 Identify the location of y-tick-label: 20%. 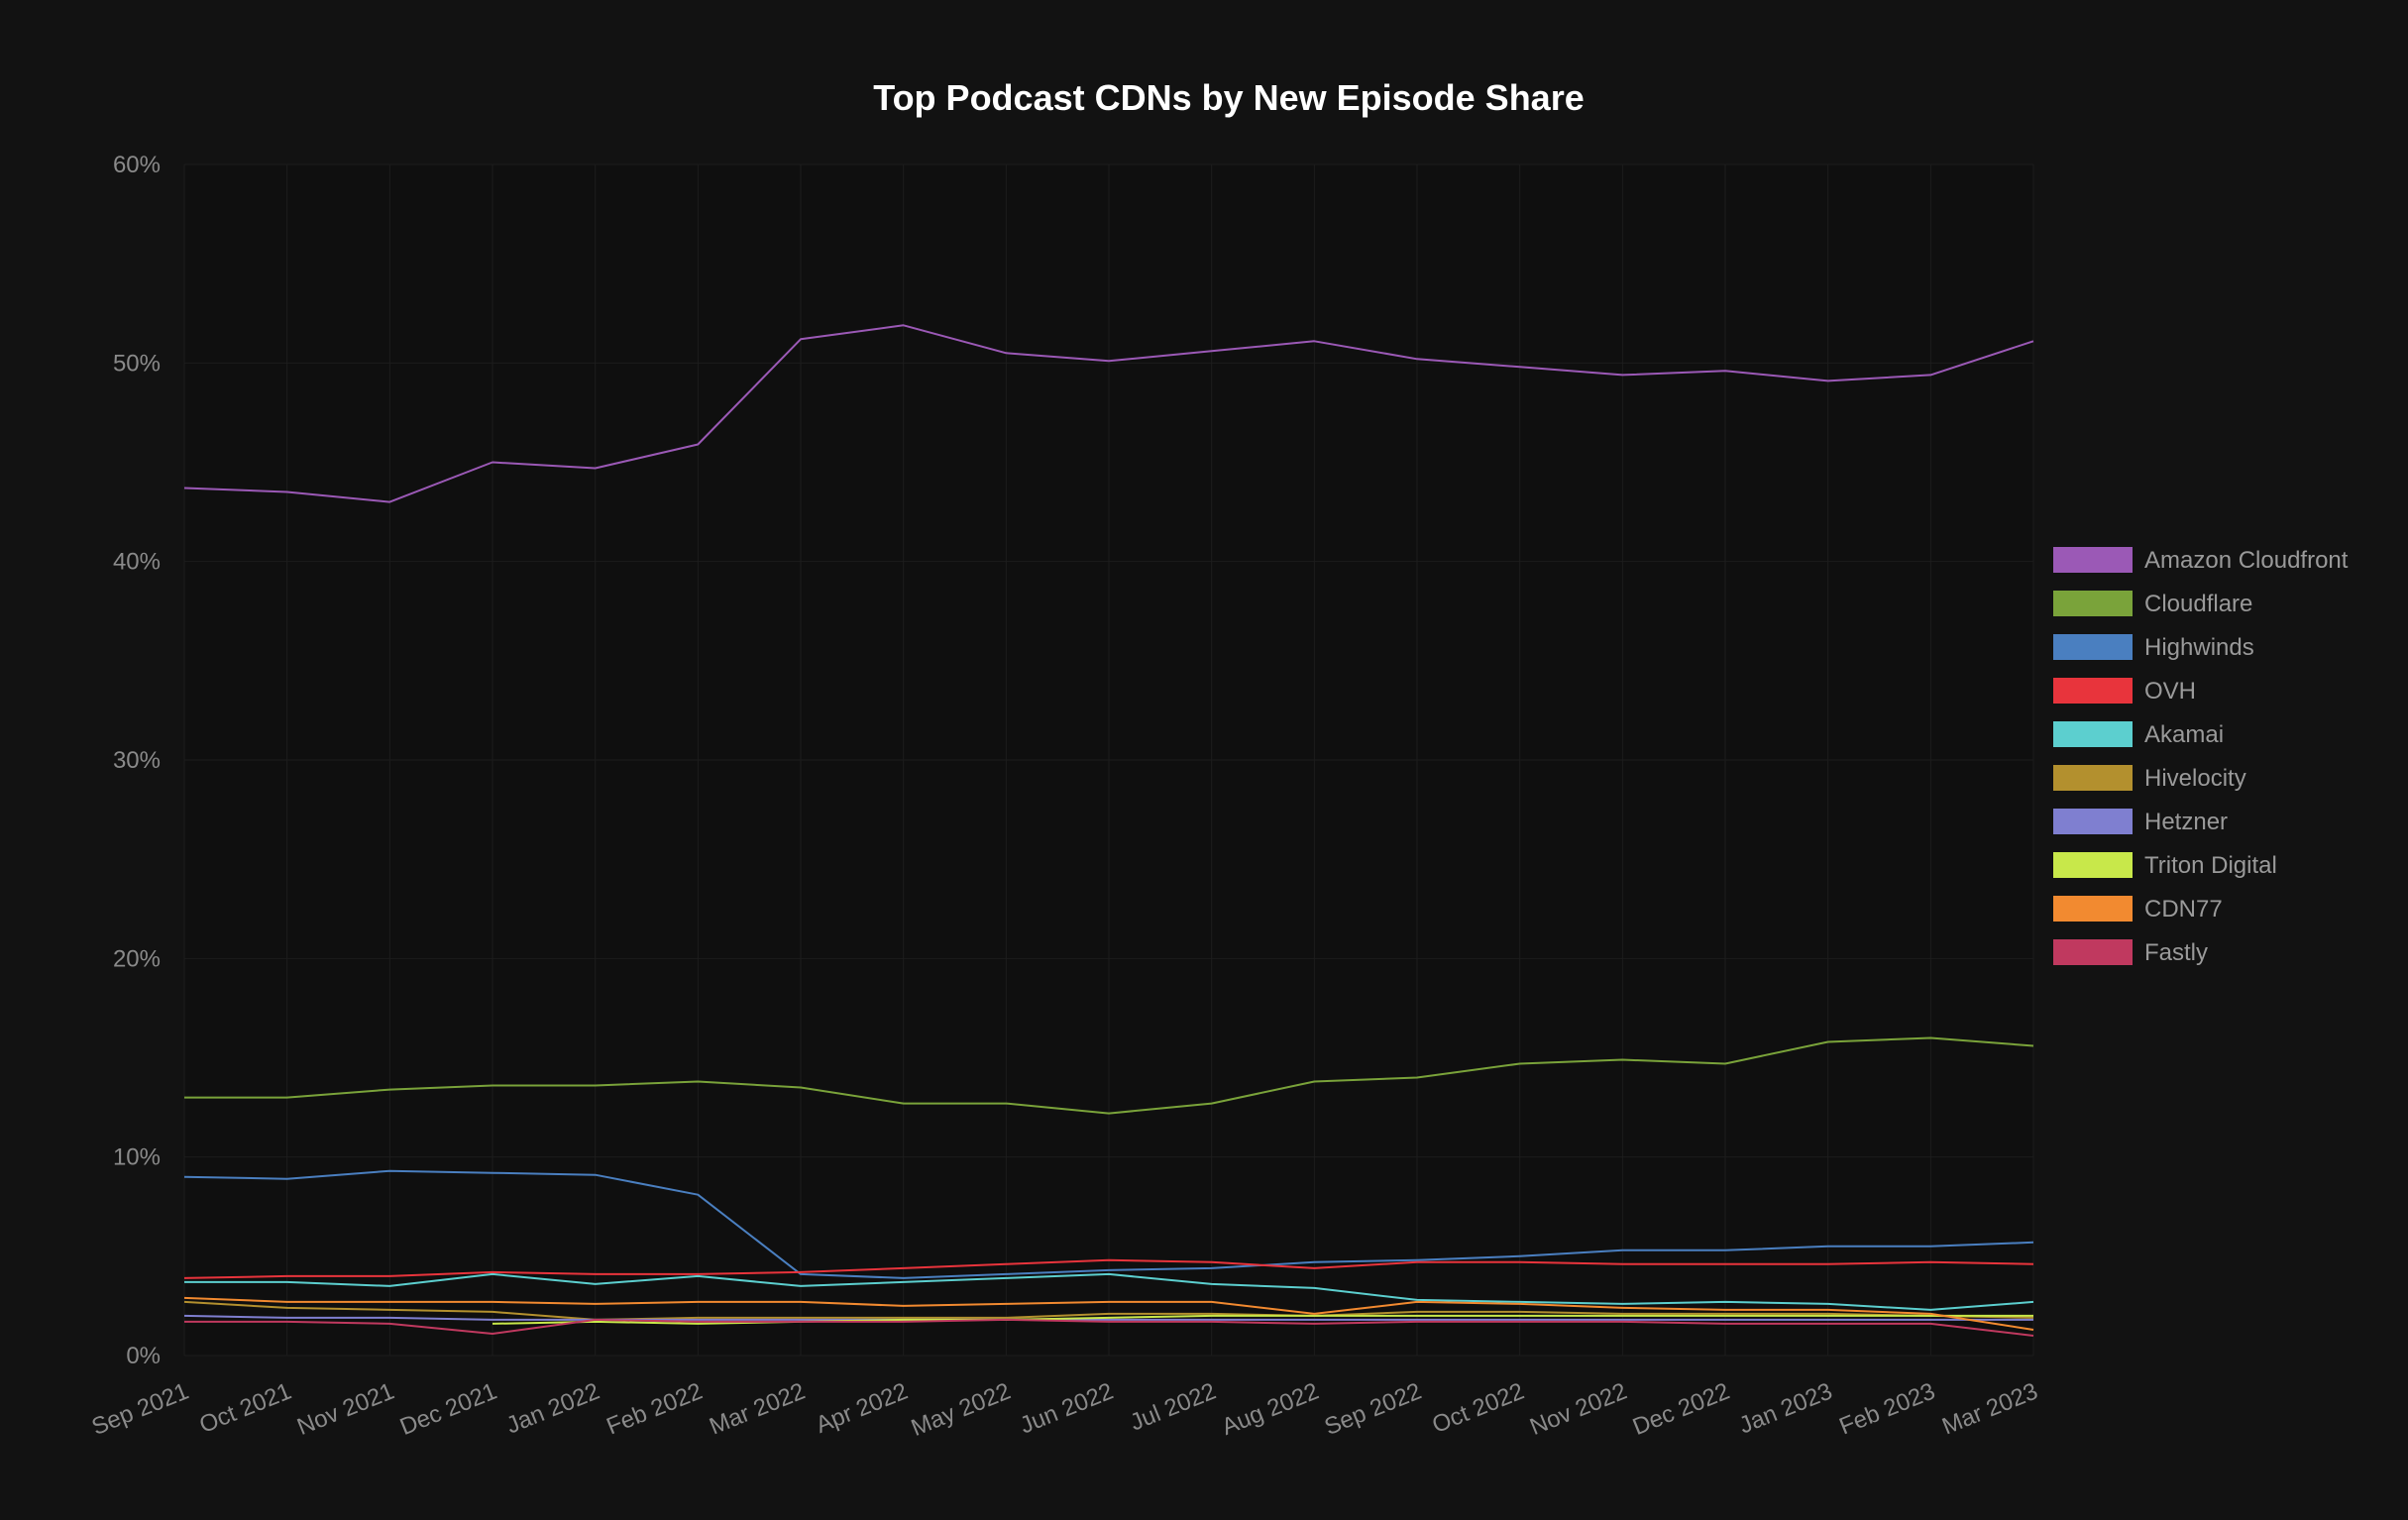
(137, 959).